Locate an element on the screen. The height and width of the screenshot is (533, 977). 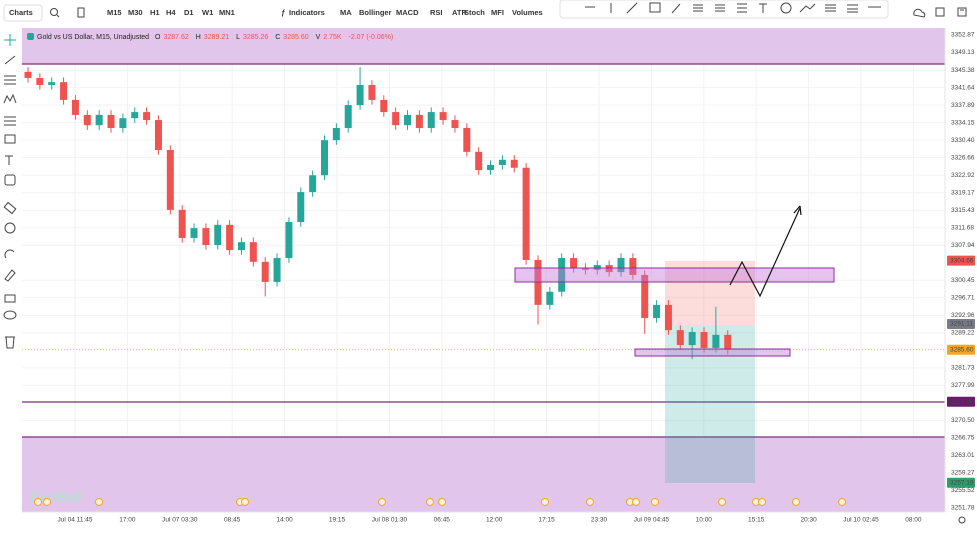
price-tick-label: 3251.78 is located at coordinates (963, 508).